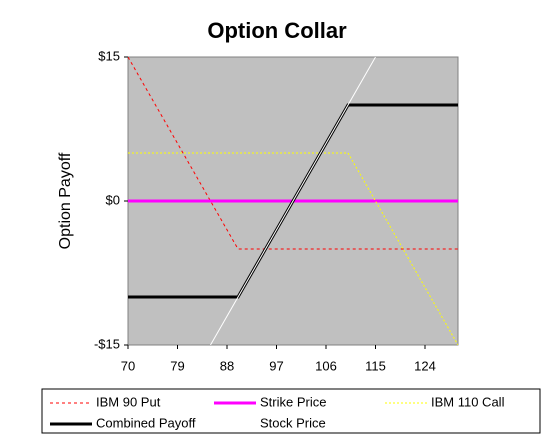 This screenshot has width=550, height=434. I want to click on legend-label: Strike Price, so click(293, 401).